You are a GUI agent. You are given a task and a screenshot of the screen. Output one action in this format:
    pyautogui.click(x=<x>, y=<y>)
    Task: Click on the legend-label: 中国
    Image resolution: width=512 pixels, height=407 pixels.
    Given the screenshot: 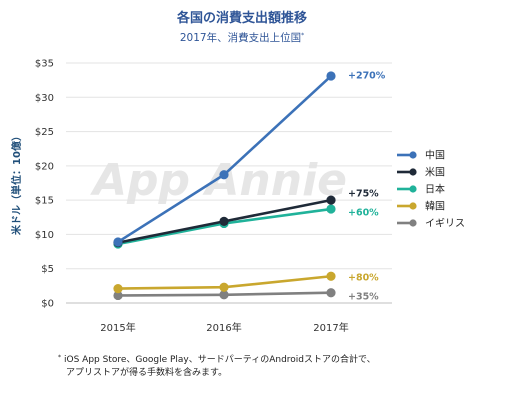 What is the action you would take?
    pyautogui.click(x=435, y=155)
    